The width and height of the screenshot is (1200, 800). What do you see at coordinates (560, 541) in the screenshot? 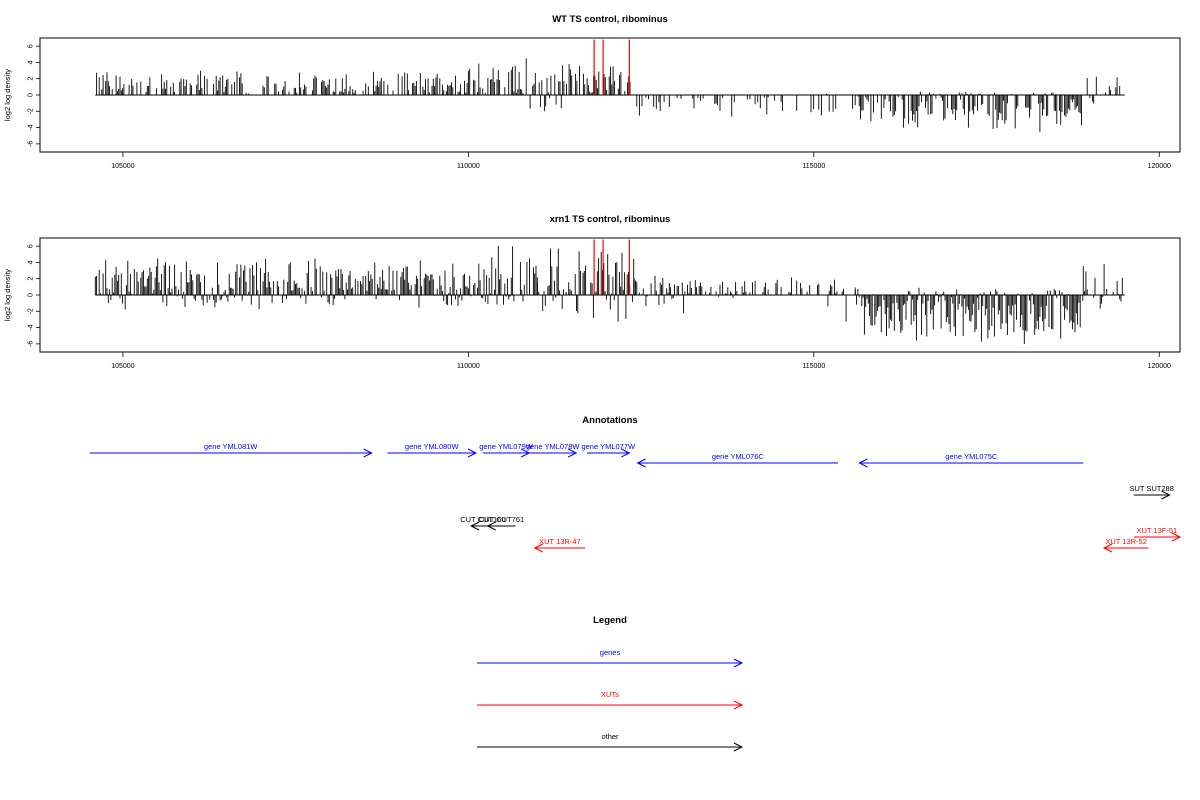
I see `feature-label: XUT 13R-47` at bounding box center [560, 541].